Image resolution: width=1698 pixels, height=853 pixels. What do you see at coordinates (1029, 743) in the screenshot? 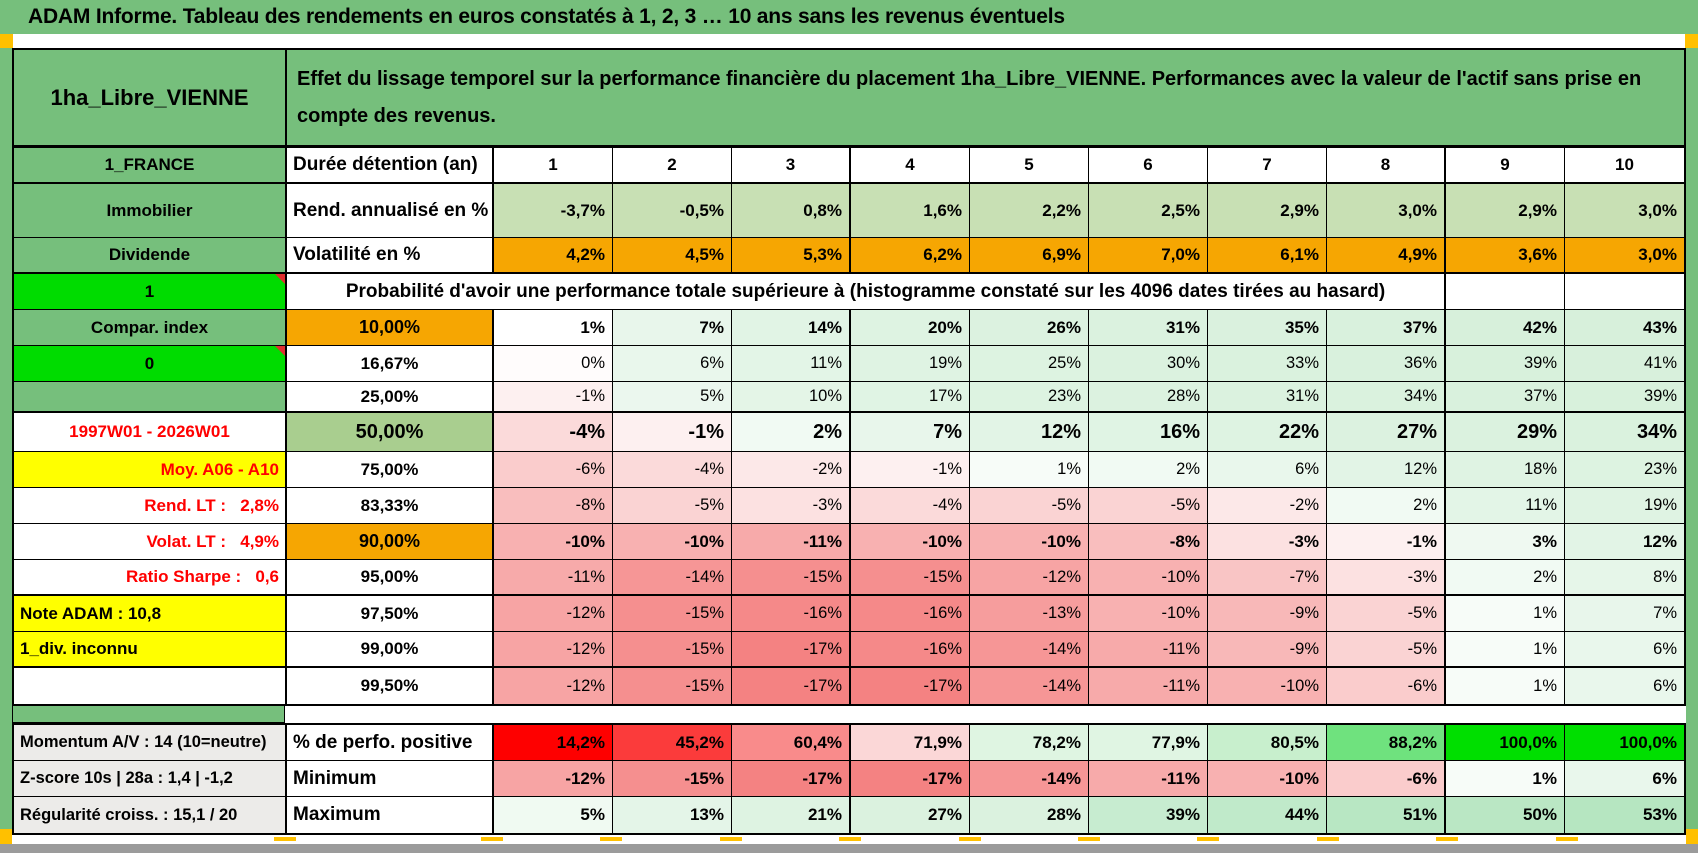
I see `data-cell: 78,2%` at bounding box center [1029, 743].